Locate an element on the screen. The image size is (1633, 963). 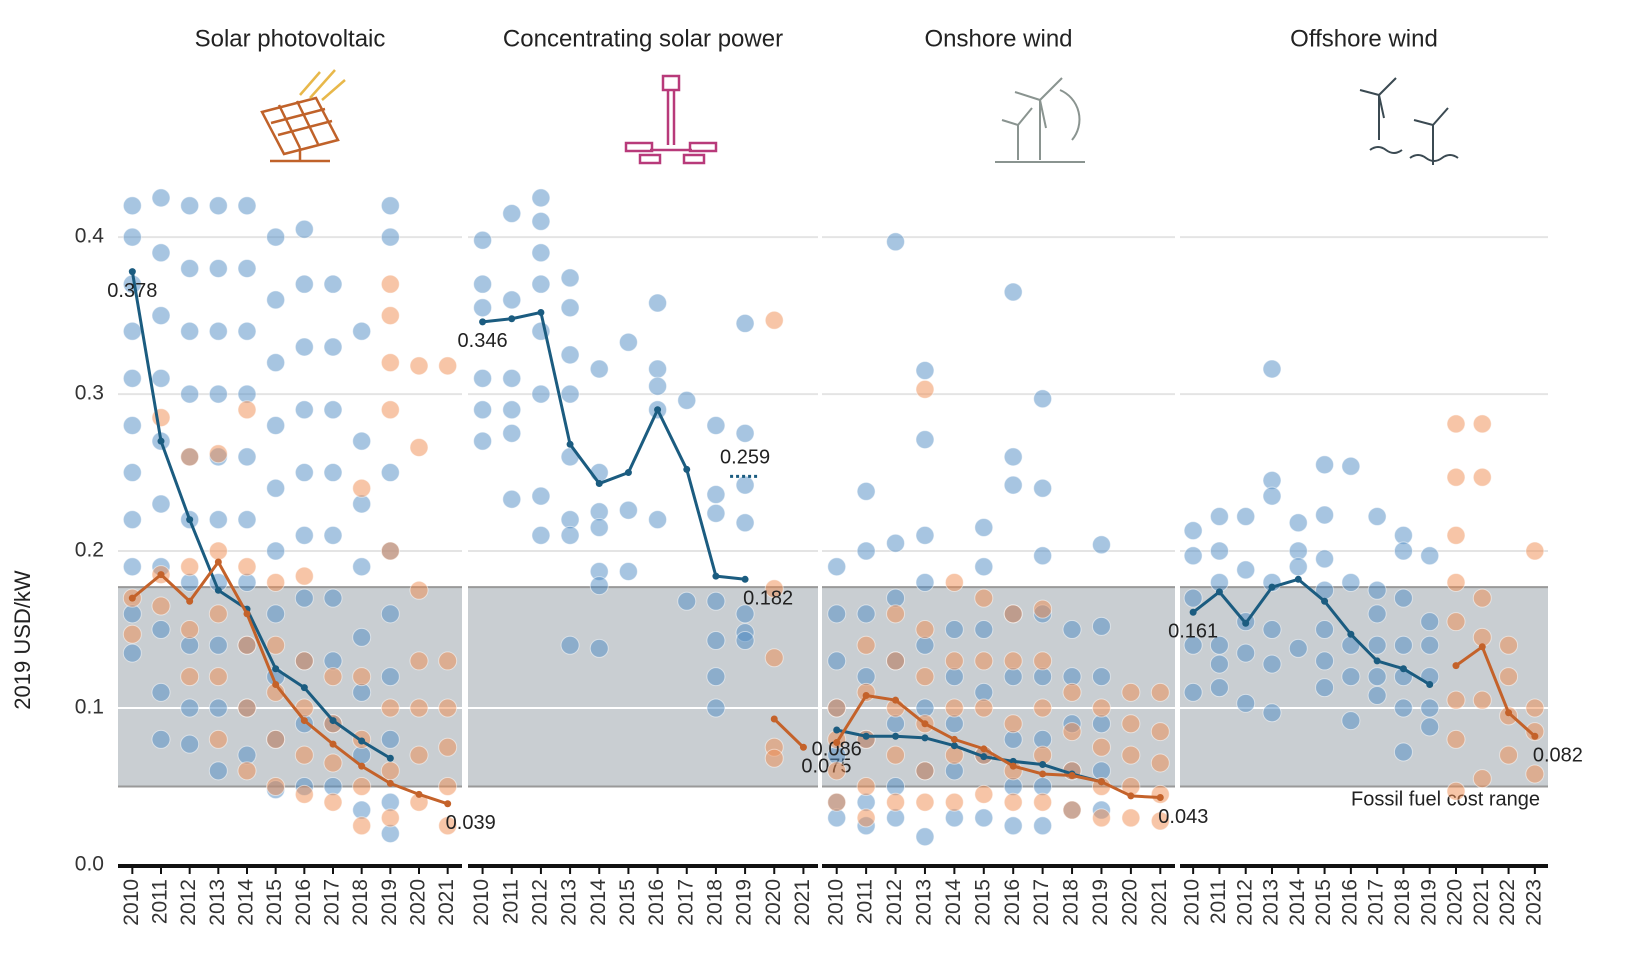
series-line is located at coordinates (290, 682).